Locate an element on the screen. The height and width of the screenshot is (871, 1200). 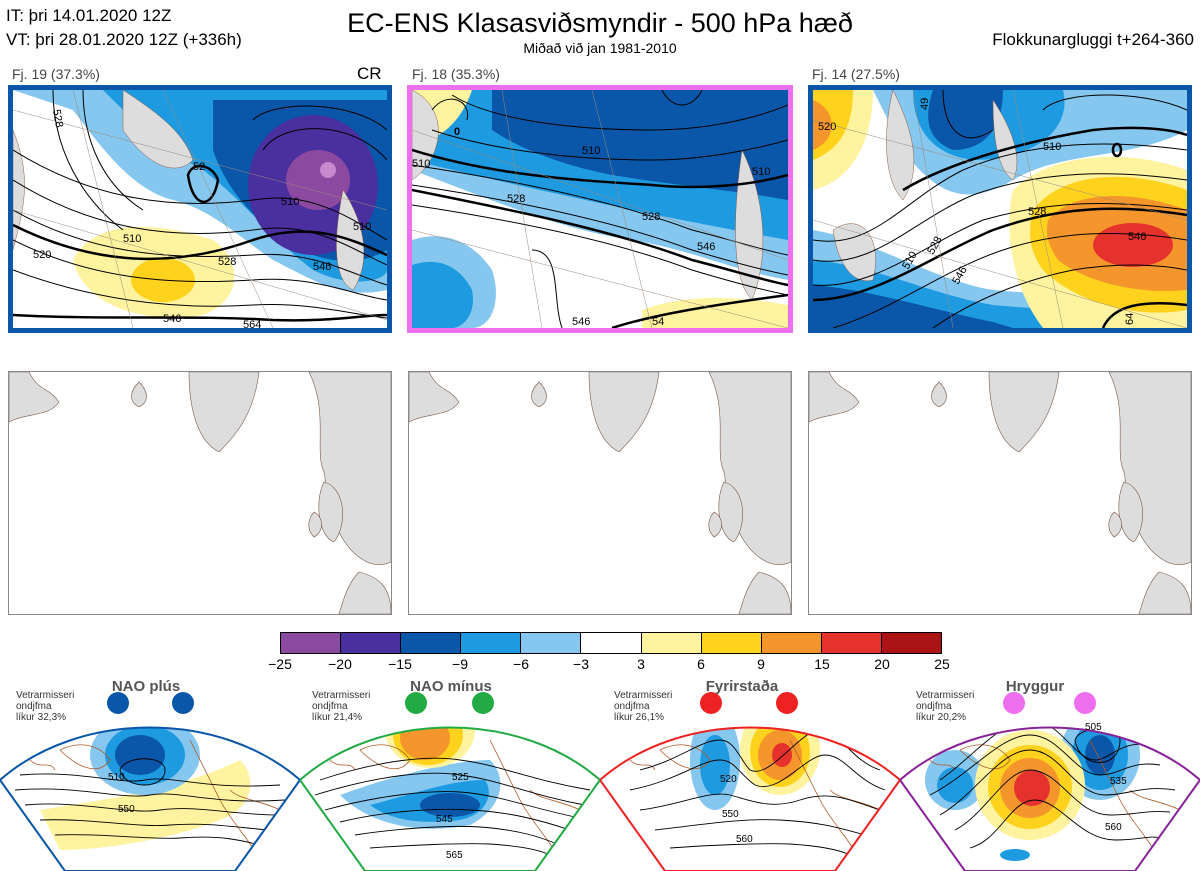
regime-1-map: 510 550 is located at coordinates (150, 785).